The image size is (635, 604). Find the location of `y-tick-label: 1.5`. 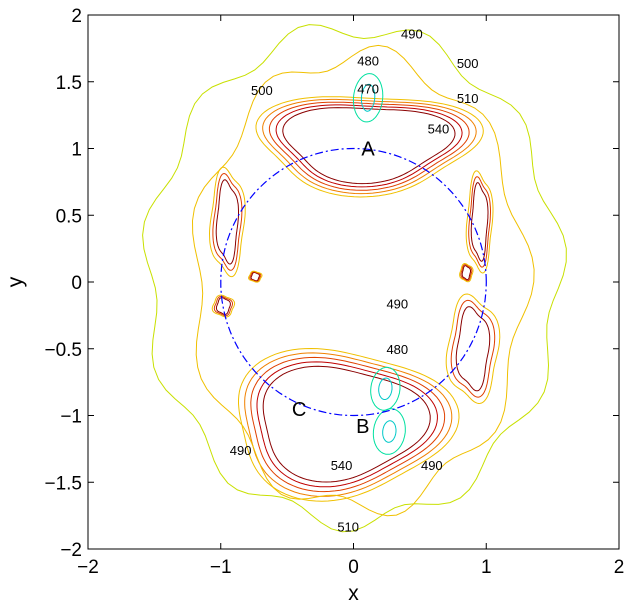

y-tick-label: 1.5 is located at coordinates (69, 83).